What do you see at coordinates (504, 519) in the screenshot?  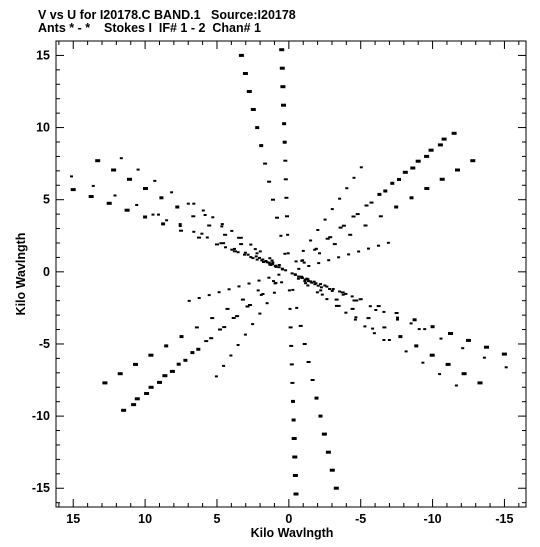 I see `x-tick-label: -15` at bounding box center [504, 519].